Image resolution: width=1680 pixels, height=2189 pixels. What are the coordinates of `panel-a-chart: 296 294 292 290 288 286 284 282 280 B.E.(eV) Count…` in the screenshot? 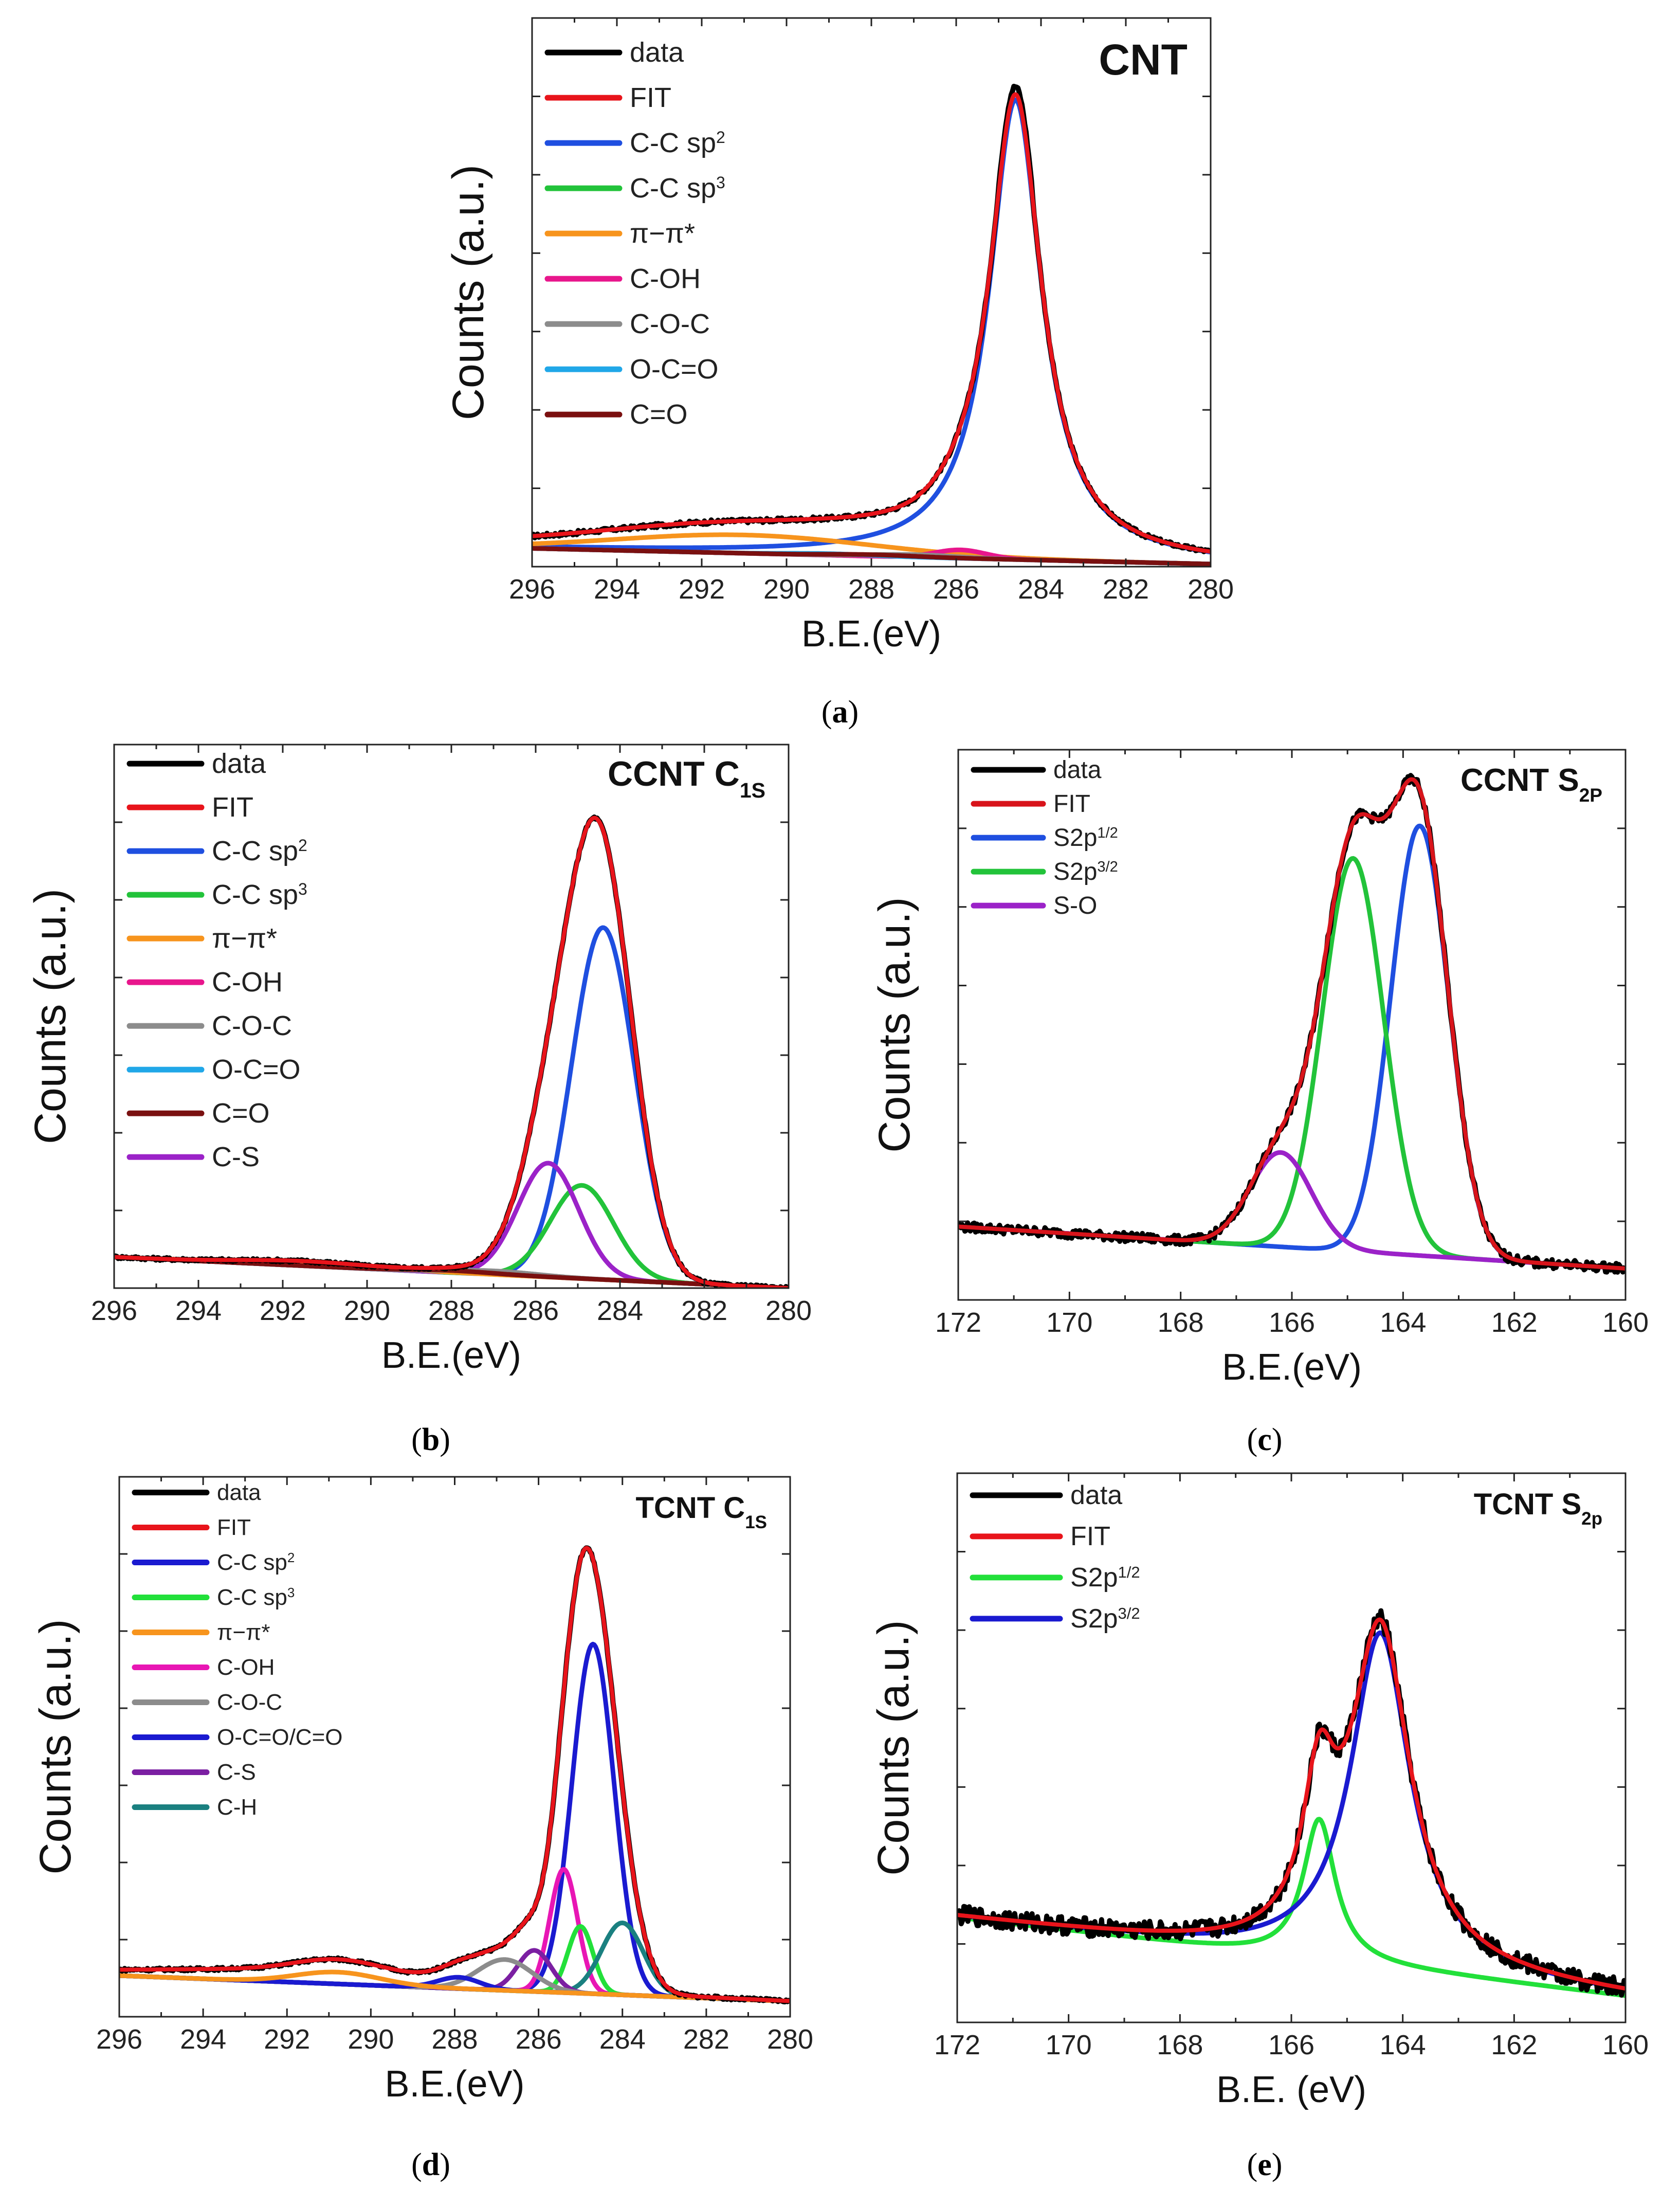 It's located at (839, 336).